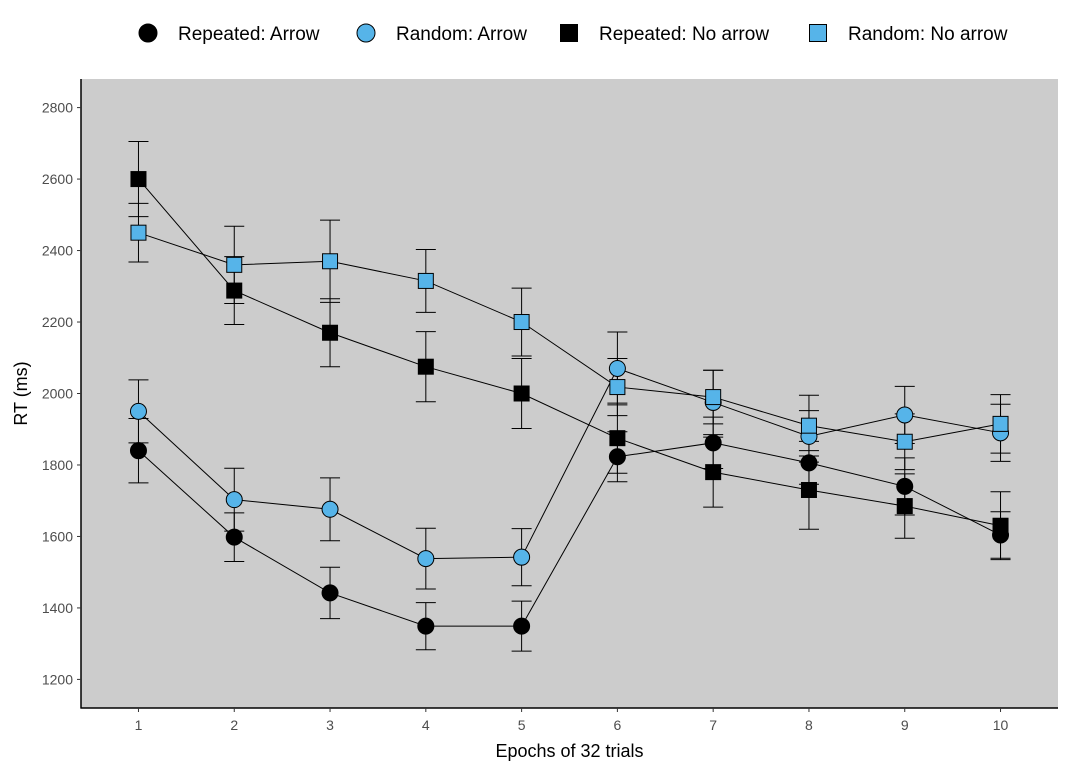 The image size is (1070, 771). Describe the element at coordinates (57, 322) in the screenshot. I see `y-tick-label: 2200` at that location.